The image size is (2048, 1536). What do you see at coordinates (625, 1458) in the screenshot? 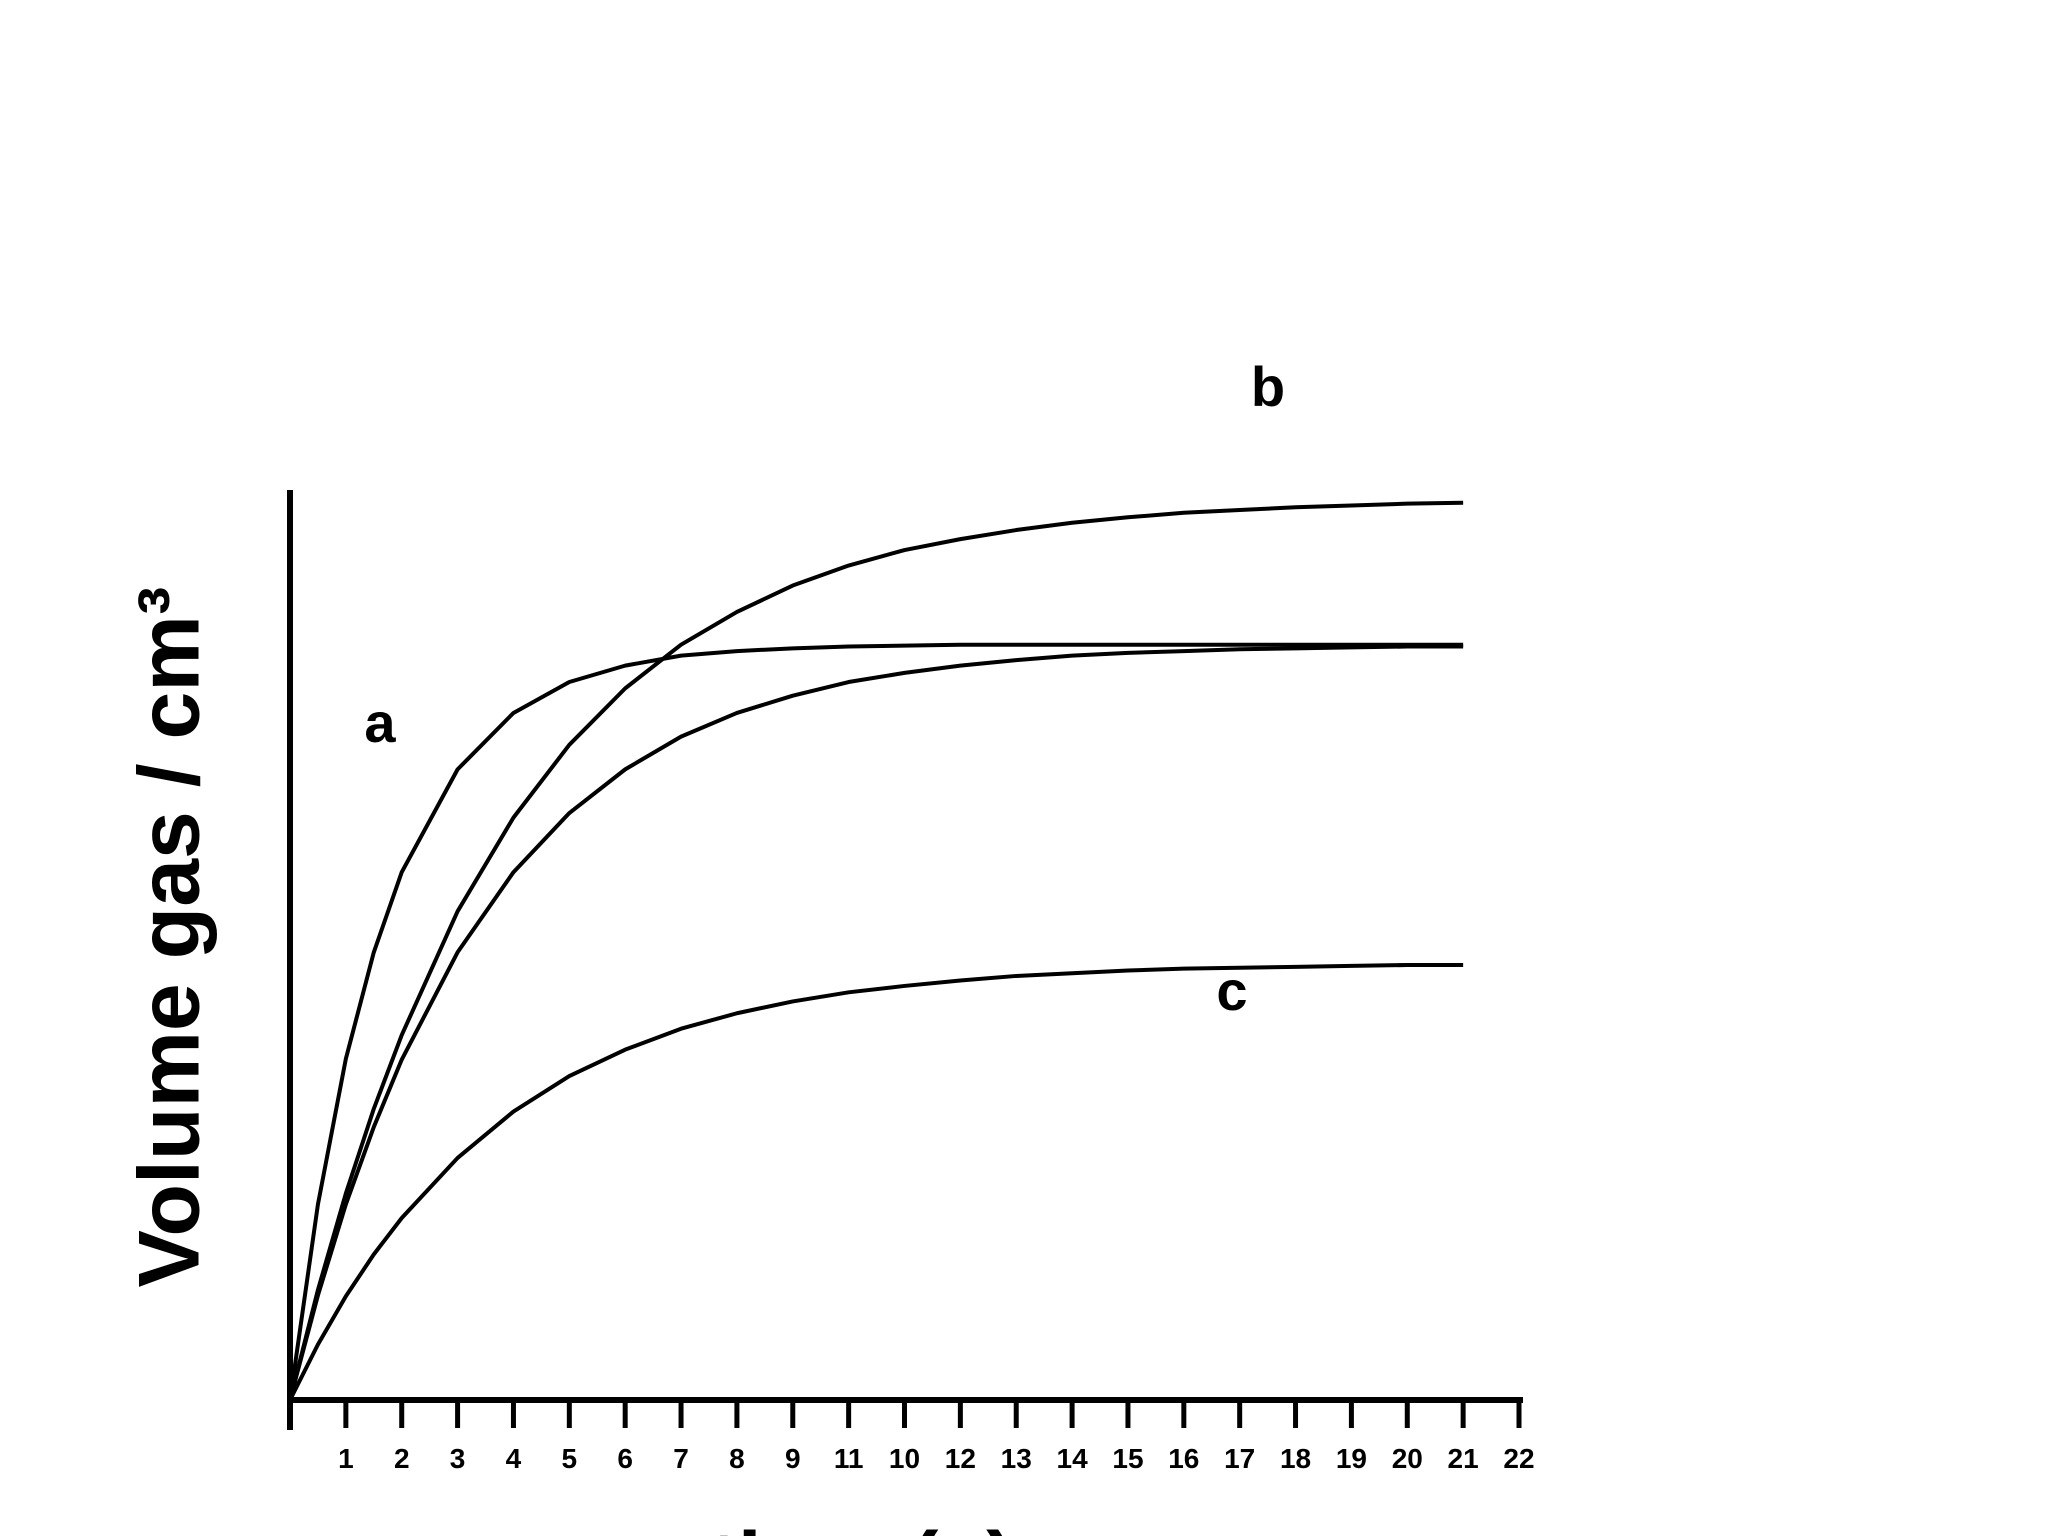
I see `x-tick-label: 6` at bounding box center [625, 1458].